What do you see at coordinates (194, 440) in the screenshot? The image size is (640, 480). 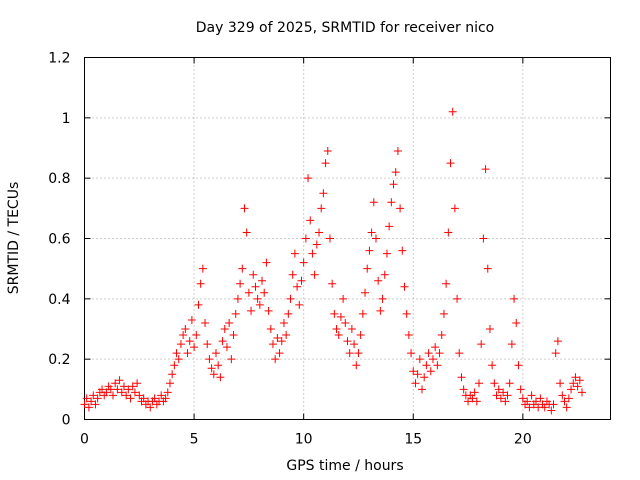 I see `x-tick-label: 5` at bounding box center [194, 440].